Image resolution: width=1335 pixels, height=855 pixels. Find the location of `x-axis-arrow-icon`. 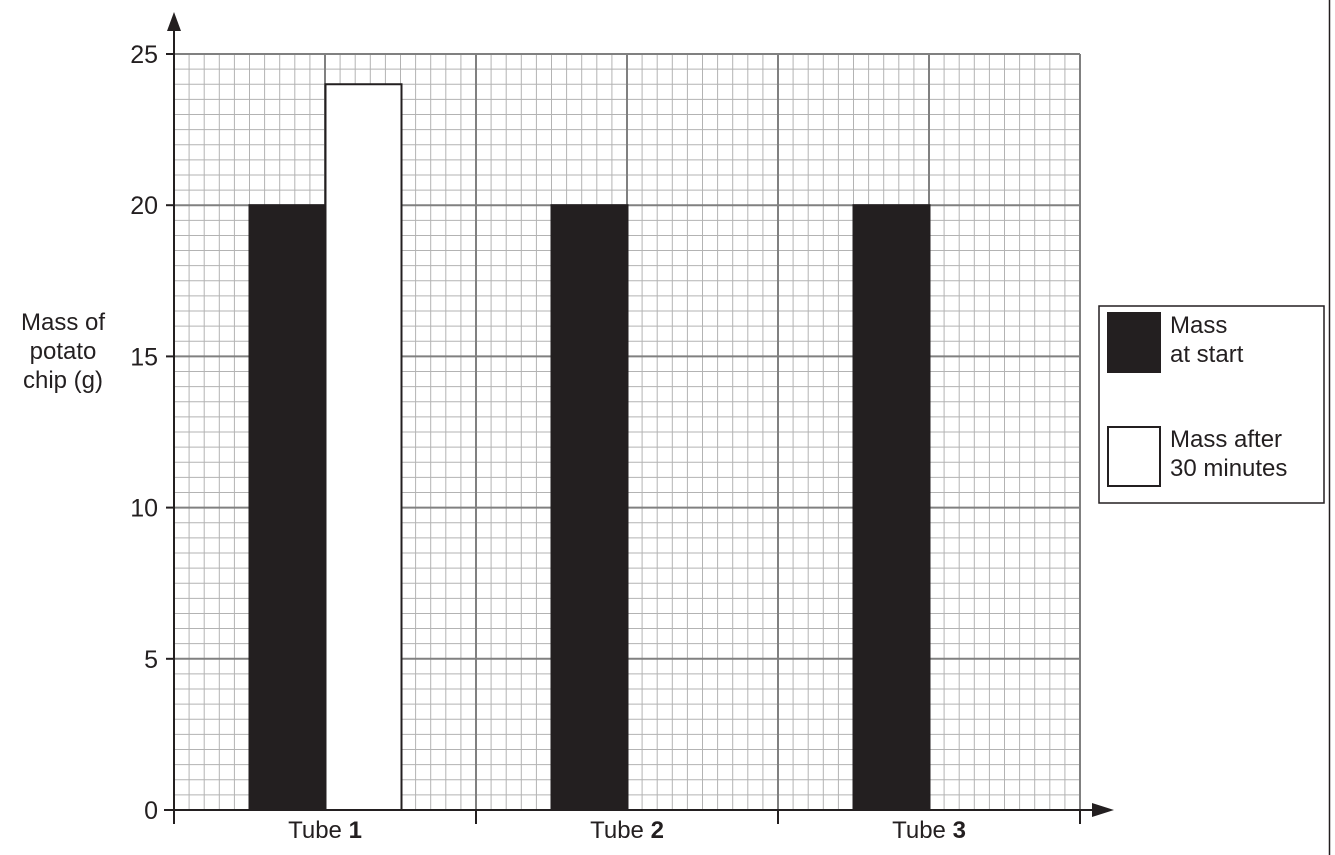

x-axis-arrow-icon is located at coordinates (1103, 810).